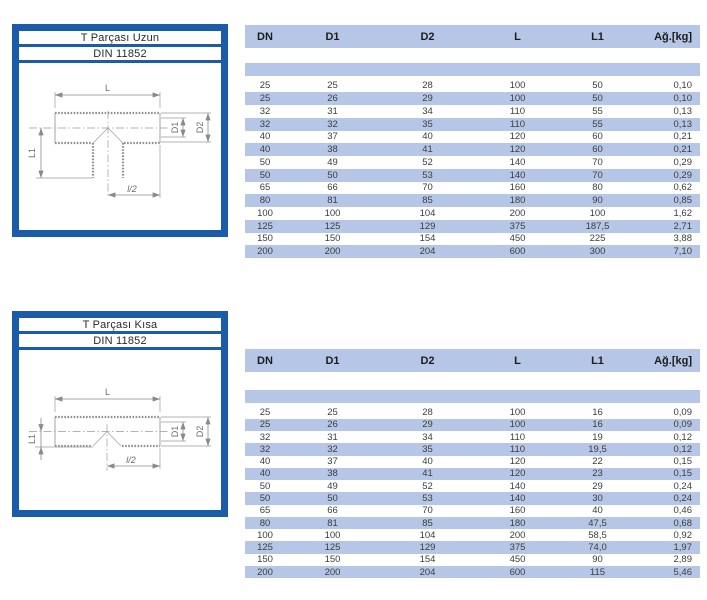 The image size is (707, 600). I want to click on table-cell: 0,85, so click(683, 201).